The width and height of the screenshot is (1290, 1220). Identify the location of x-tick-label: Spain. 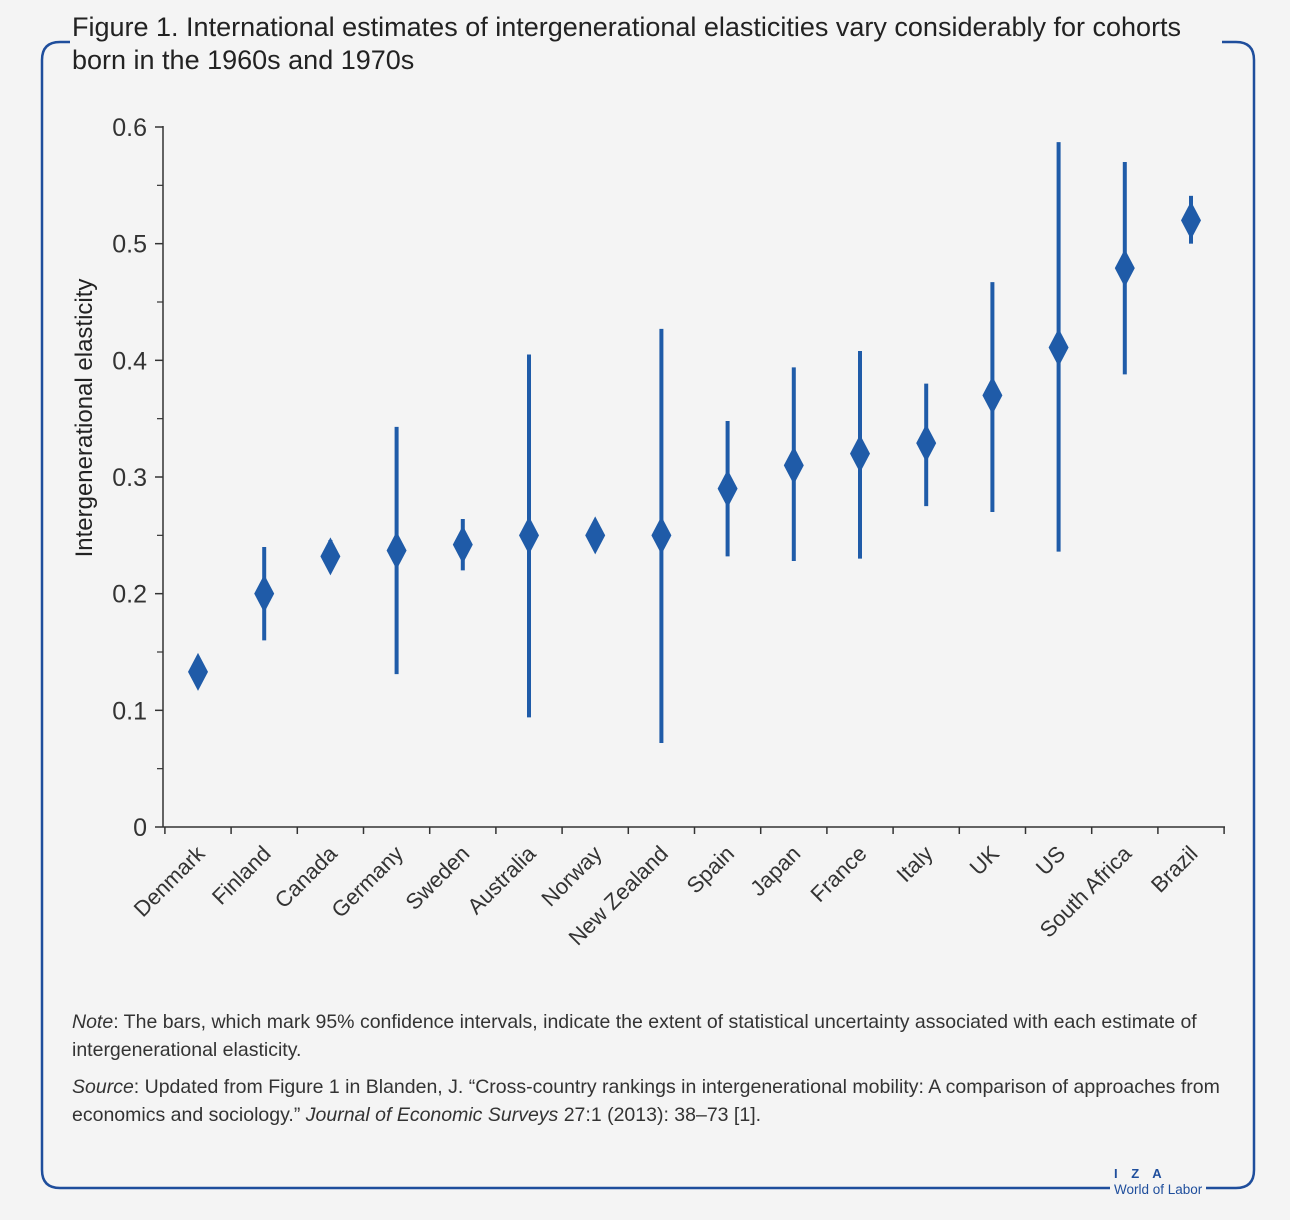
(710, 869).